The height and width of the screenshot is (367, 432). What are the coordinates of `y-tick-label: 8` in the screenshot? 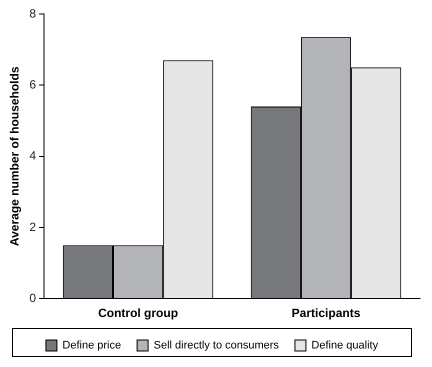 It's located at (32, 13).